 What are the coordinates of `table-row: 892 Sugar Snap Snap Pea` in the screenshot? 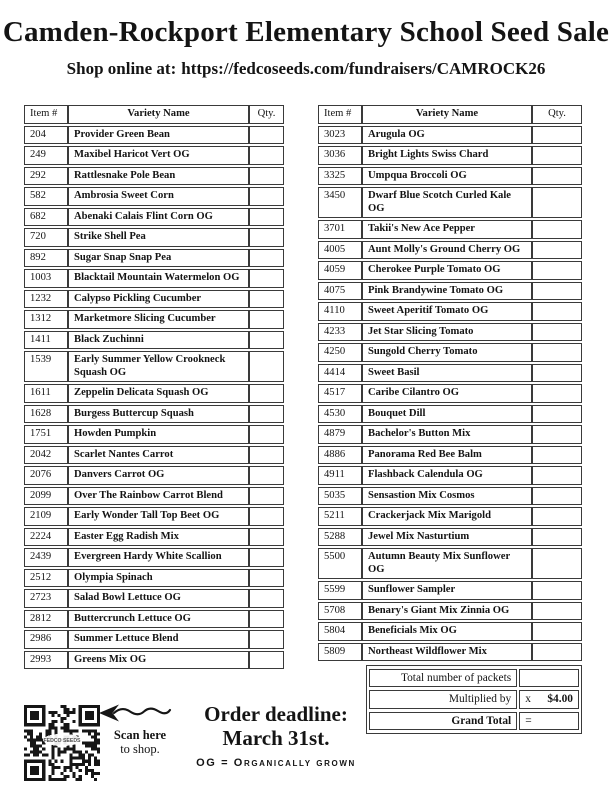 It's located at (154, 257).